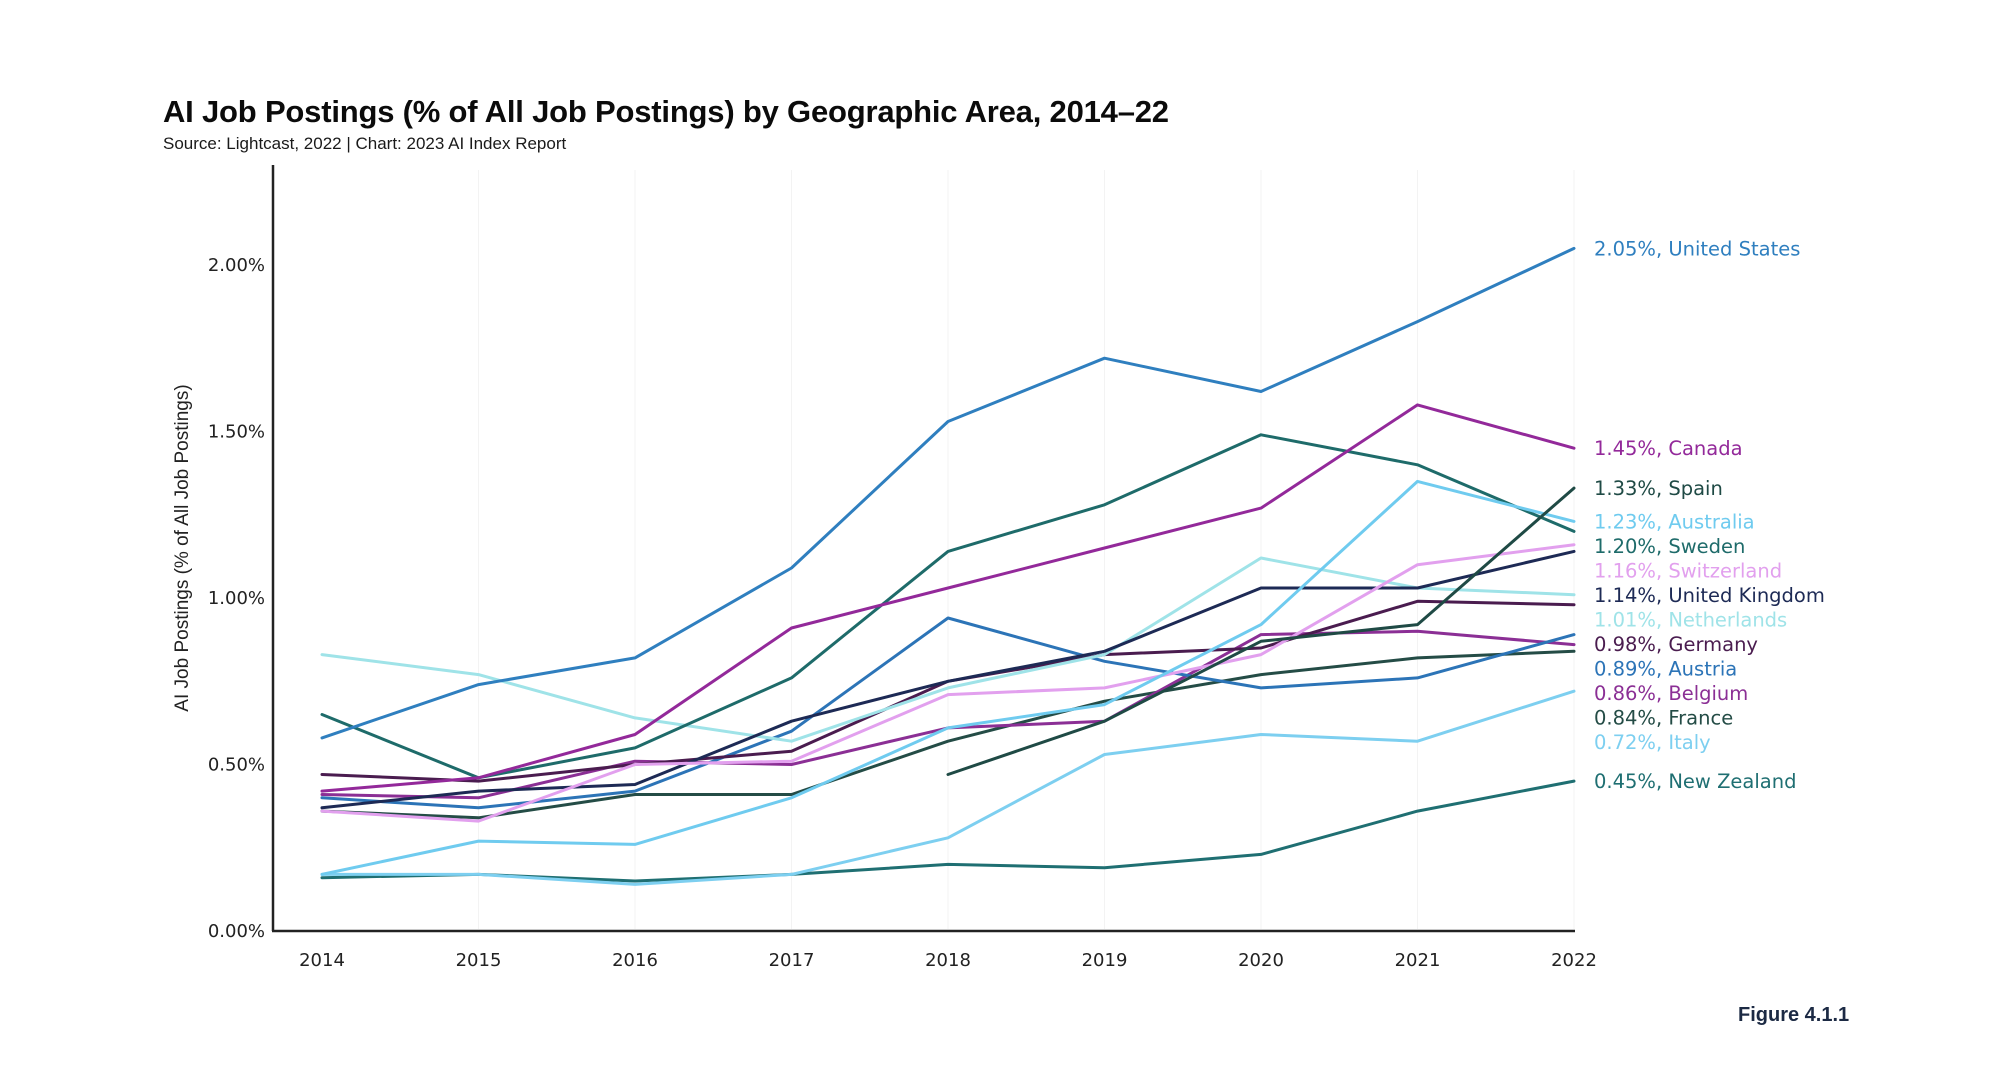 This screenshot has width=2000, height=1090. I want to click on end-label-australia: 1.23%, Australia, so click(1674, 521).